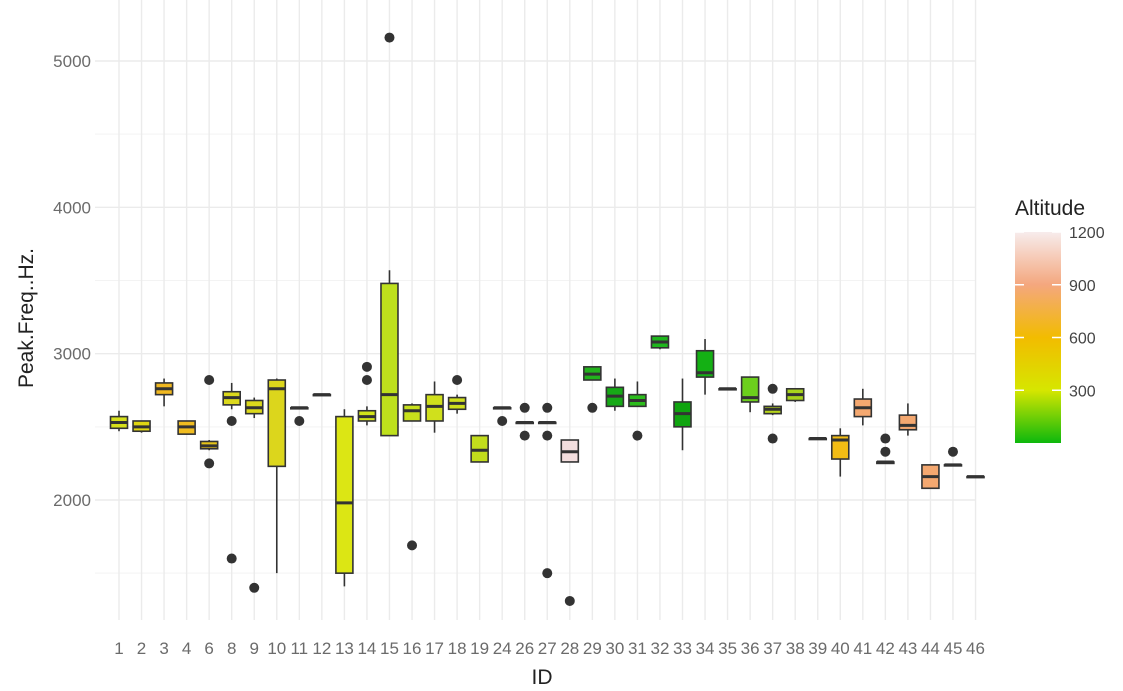 The image size is (1123, 691). What do you see at coordinates (1060, 320) in the screenshot?
I see `legend: Altitude 300 600 900 1200` at bounding box center [1060, 320].